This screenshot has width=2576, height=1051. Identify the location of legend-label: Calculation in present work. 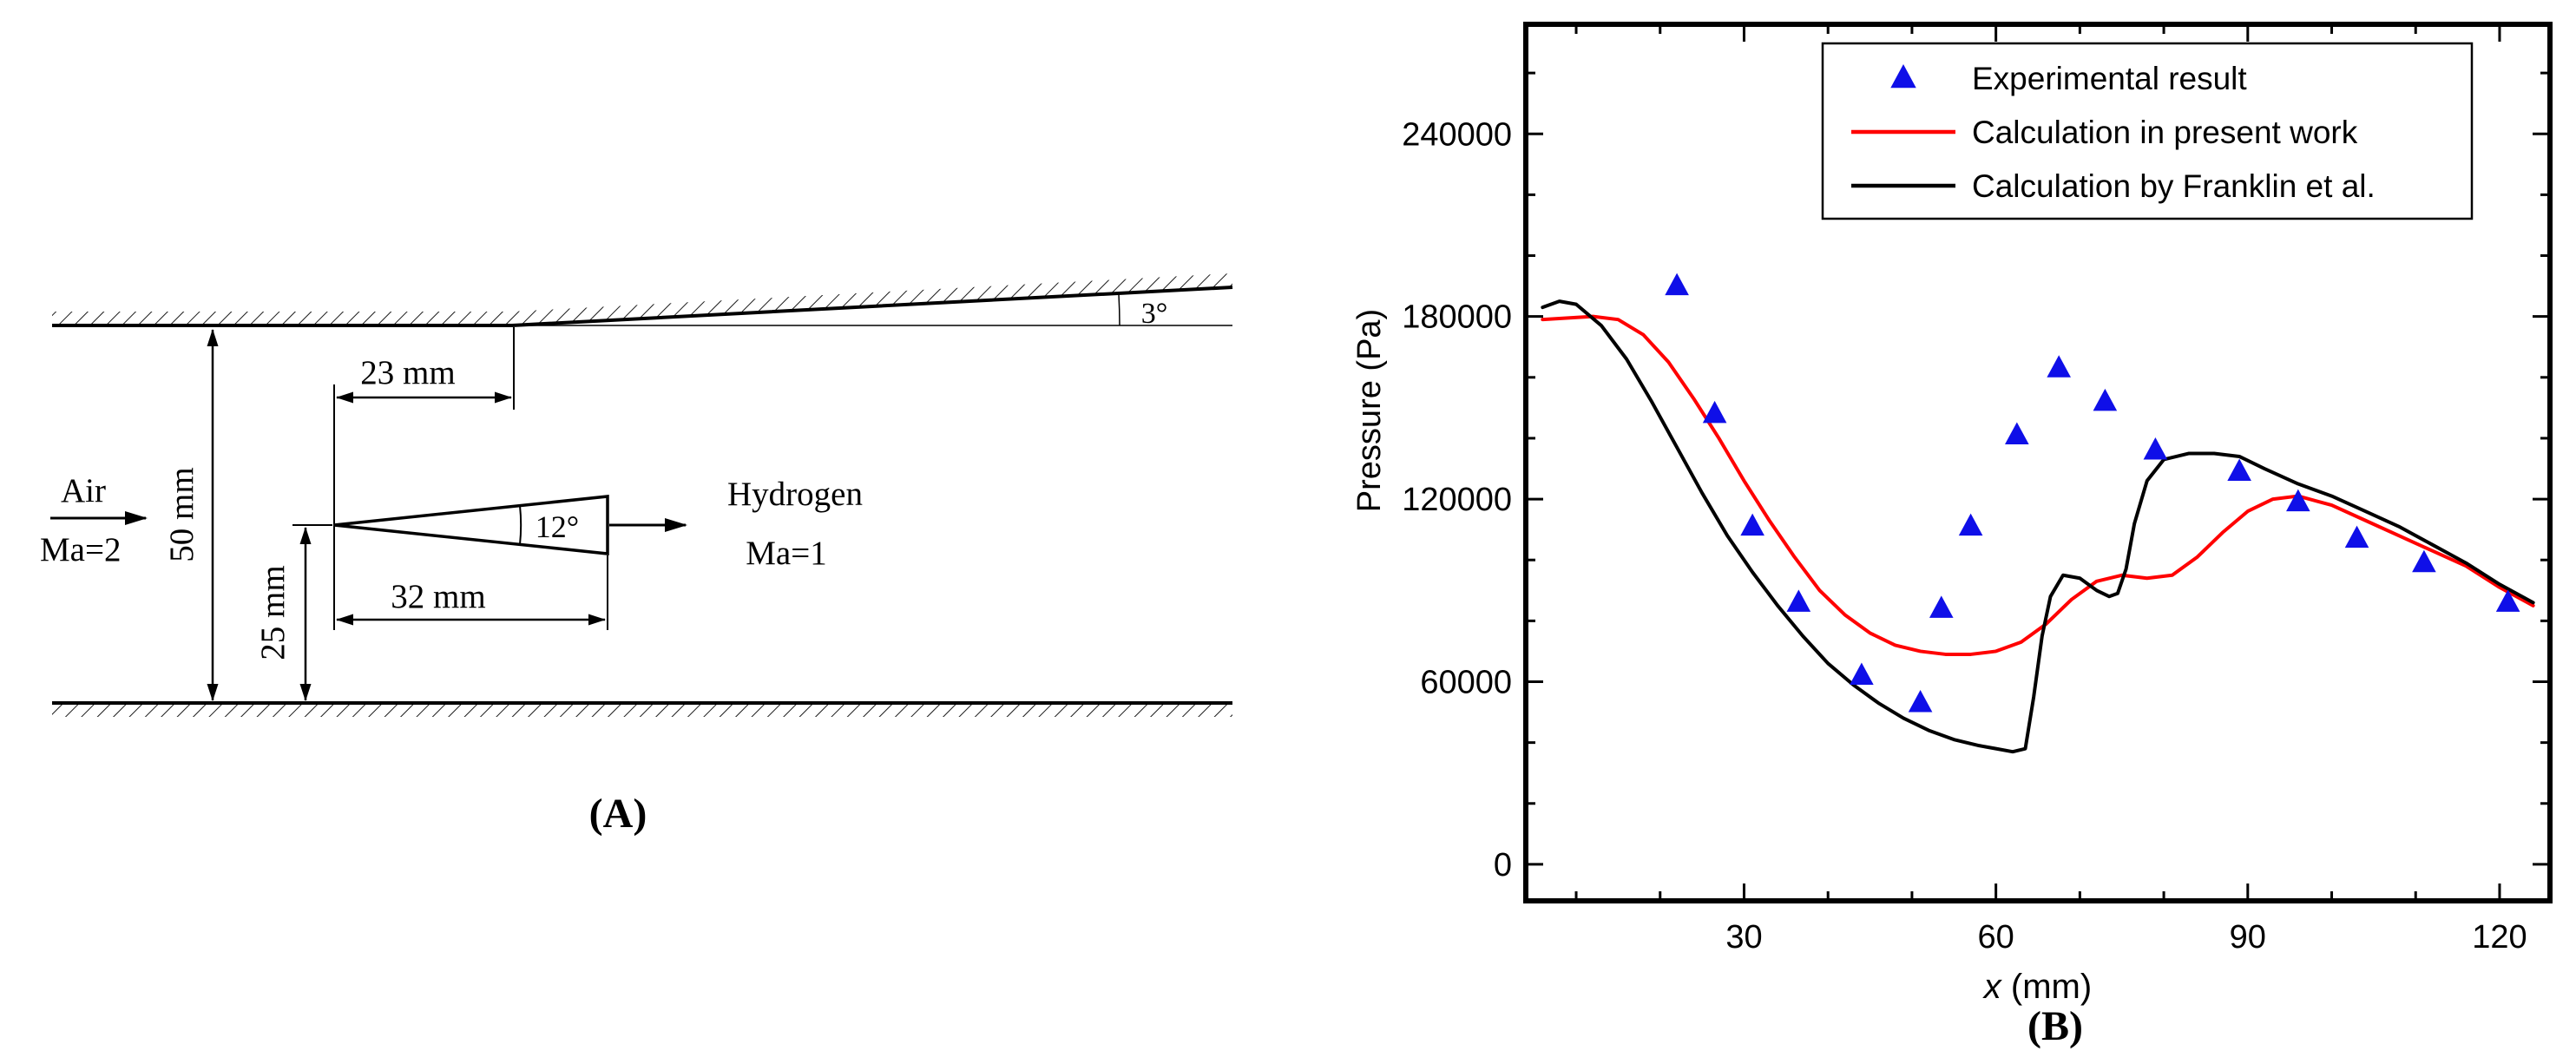
(2165, 132).